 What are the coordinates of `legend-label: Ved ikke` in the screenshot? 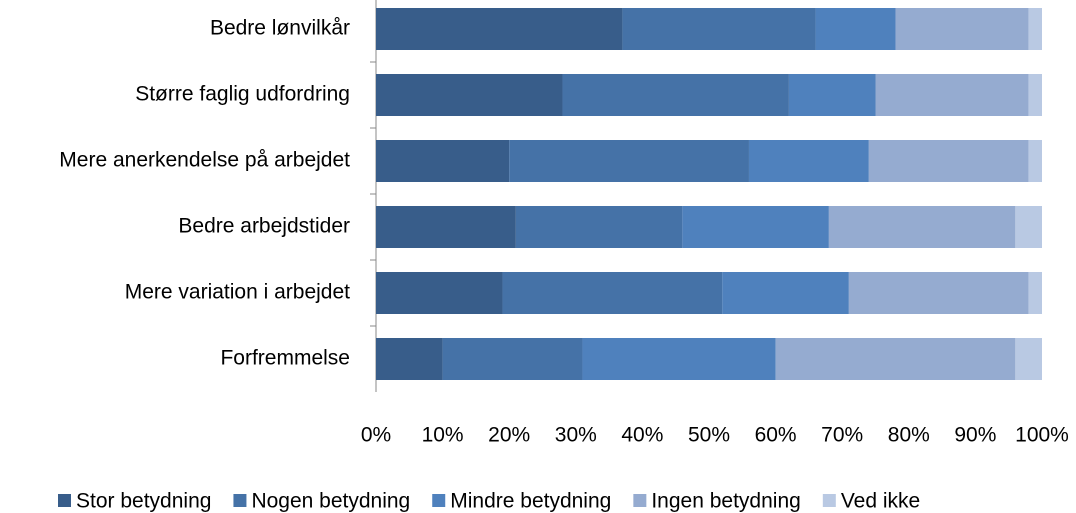 It's located at (880, 501).